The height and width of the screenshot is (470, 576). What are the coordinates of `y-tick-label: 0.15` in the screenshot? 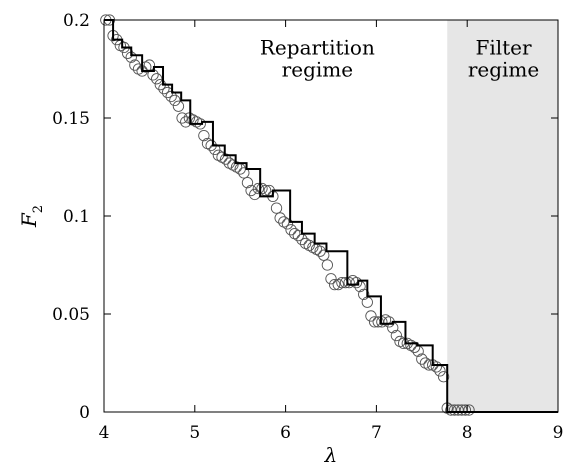 It's located at (71, 119).